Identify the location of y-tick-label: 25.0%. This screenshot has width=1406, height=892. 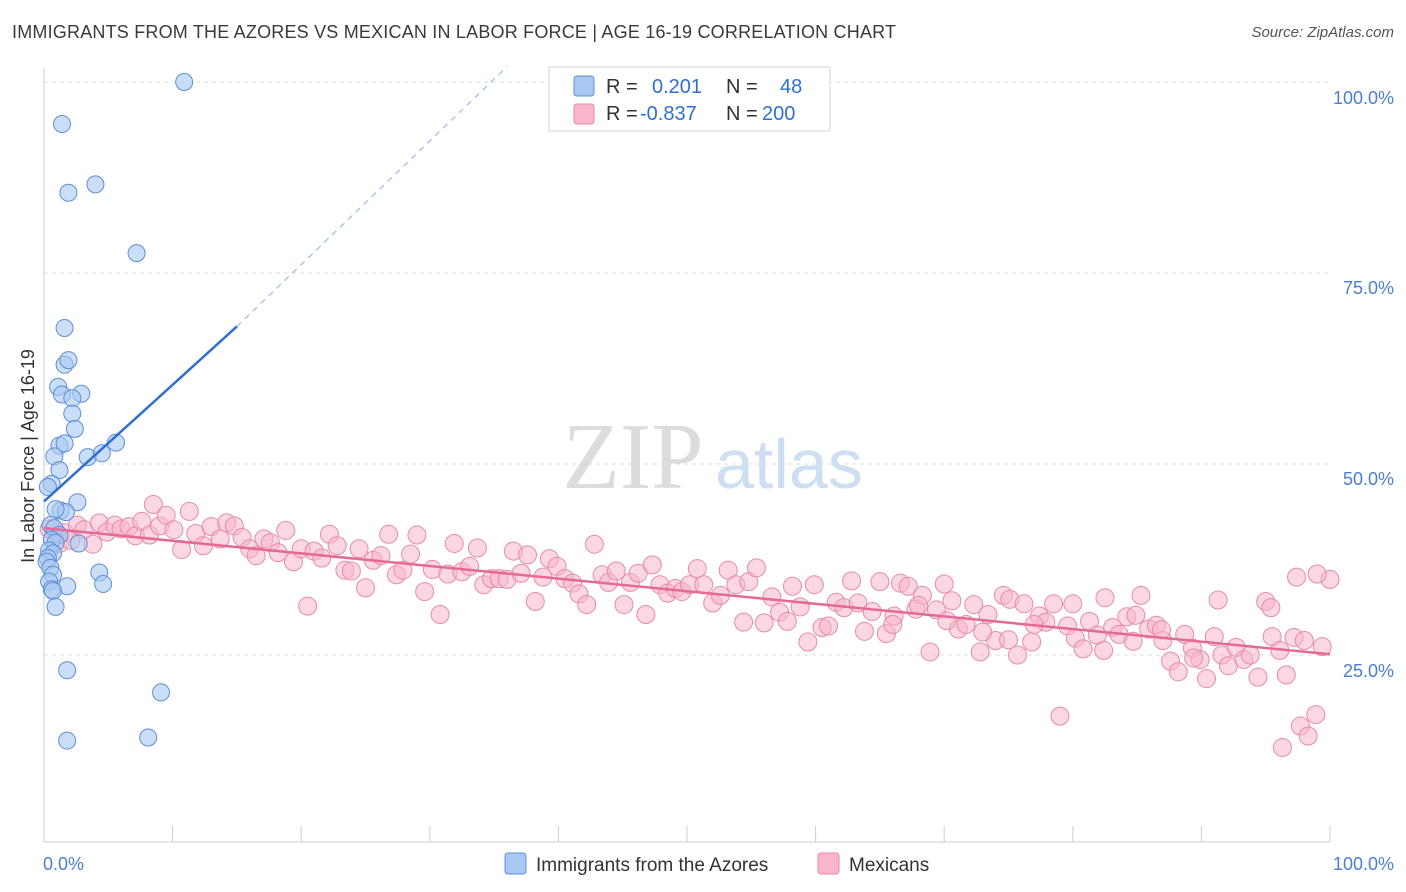
(1368, 671).